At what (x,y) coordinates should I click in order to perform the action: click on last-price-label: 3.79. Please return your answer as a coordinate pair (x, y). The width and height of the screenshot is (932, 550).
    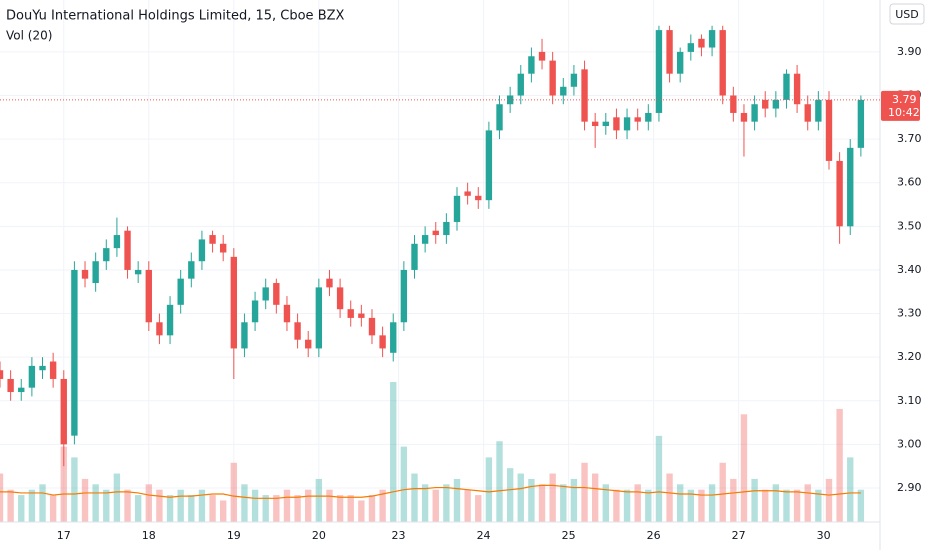
    Looking at the image, I should click on (904, 99).